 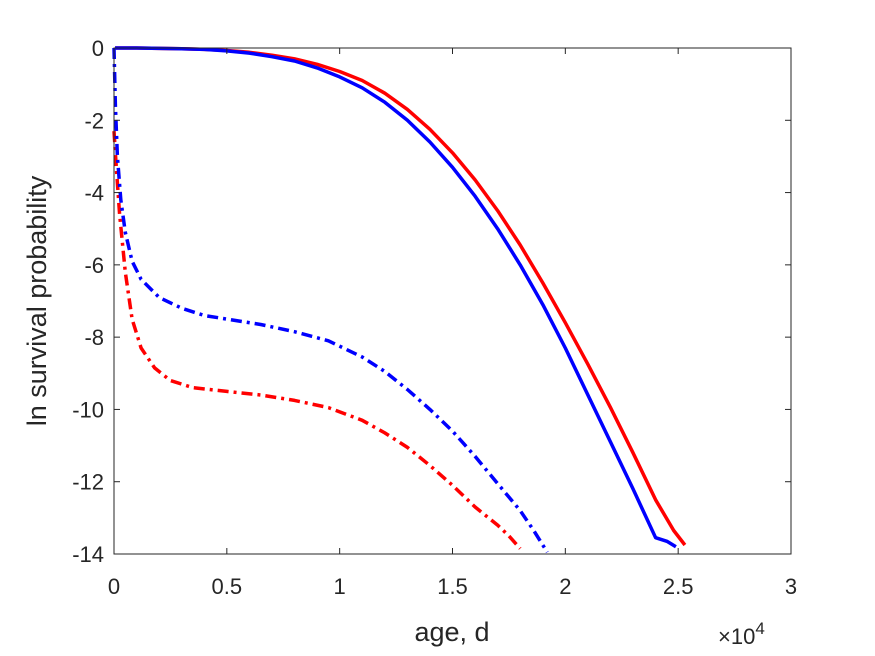 I want to click on y-tick-label: 0, so click(x=98, y=48).